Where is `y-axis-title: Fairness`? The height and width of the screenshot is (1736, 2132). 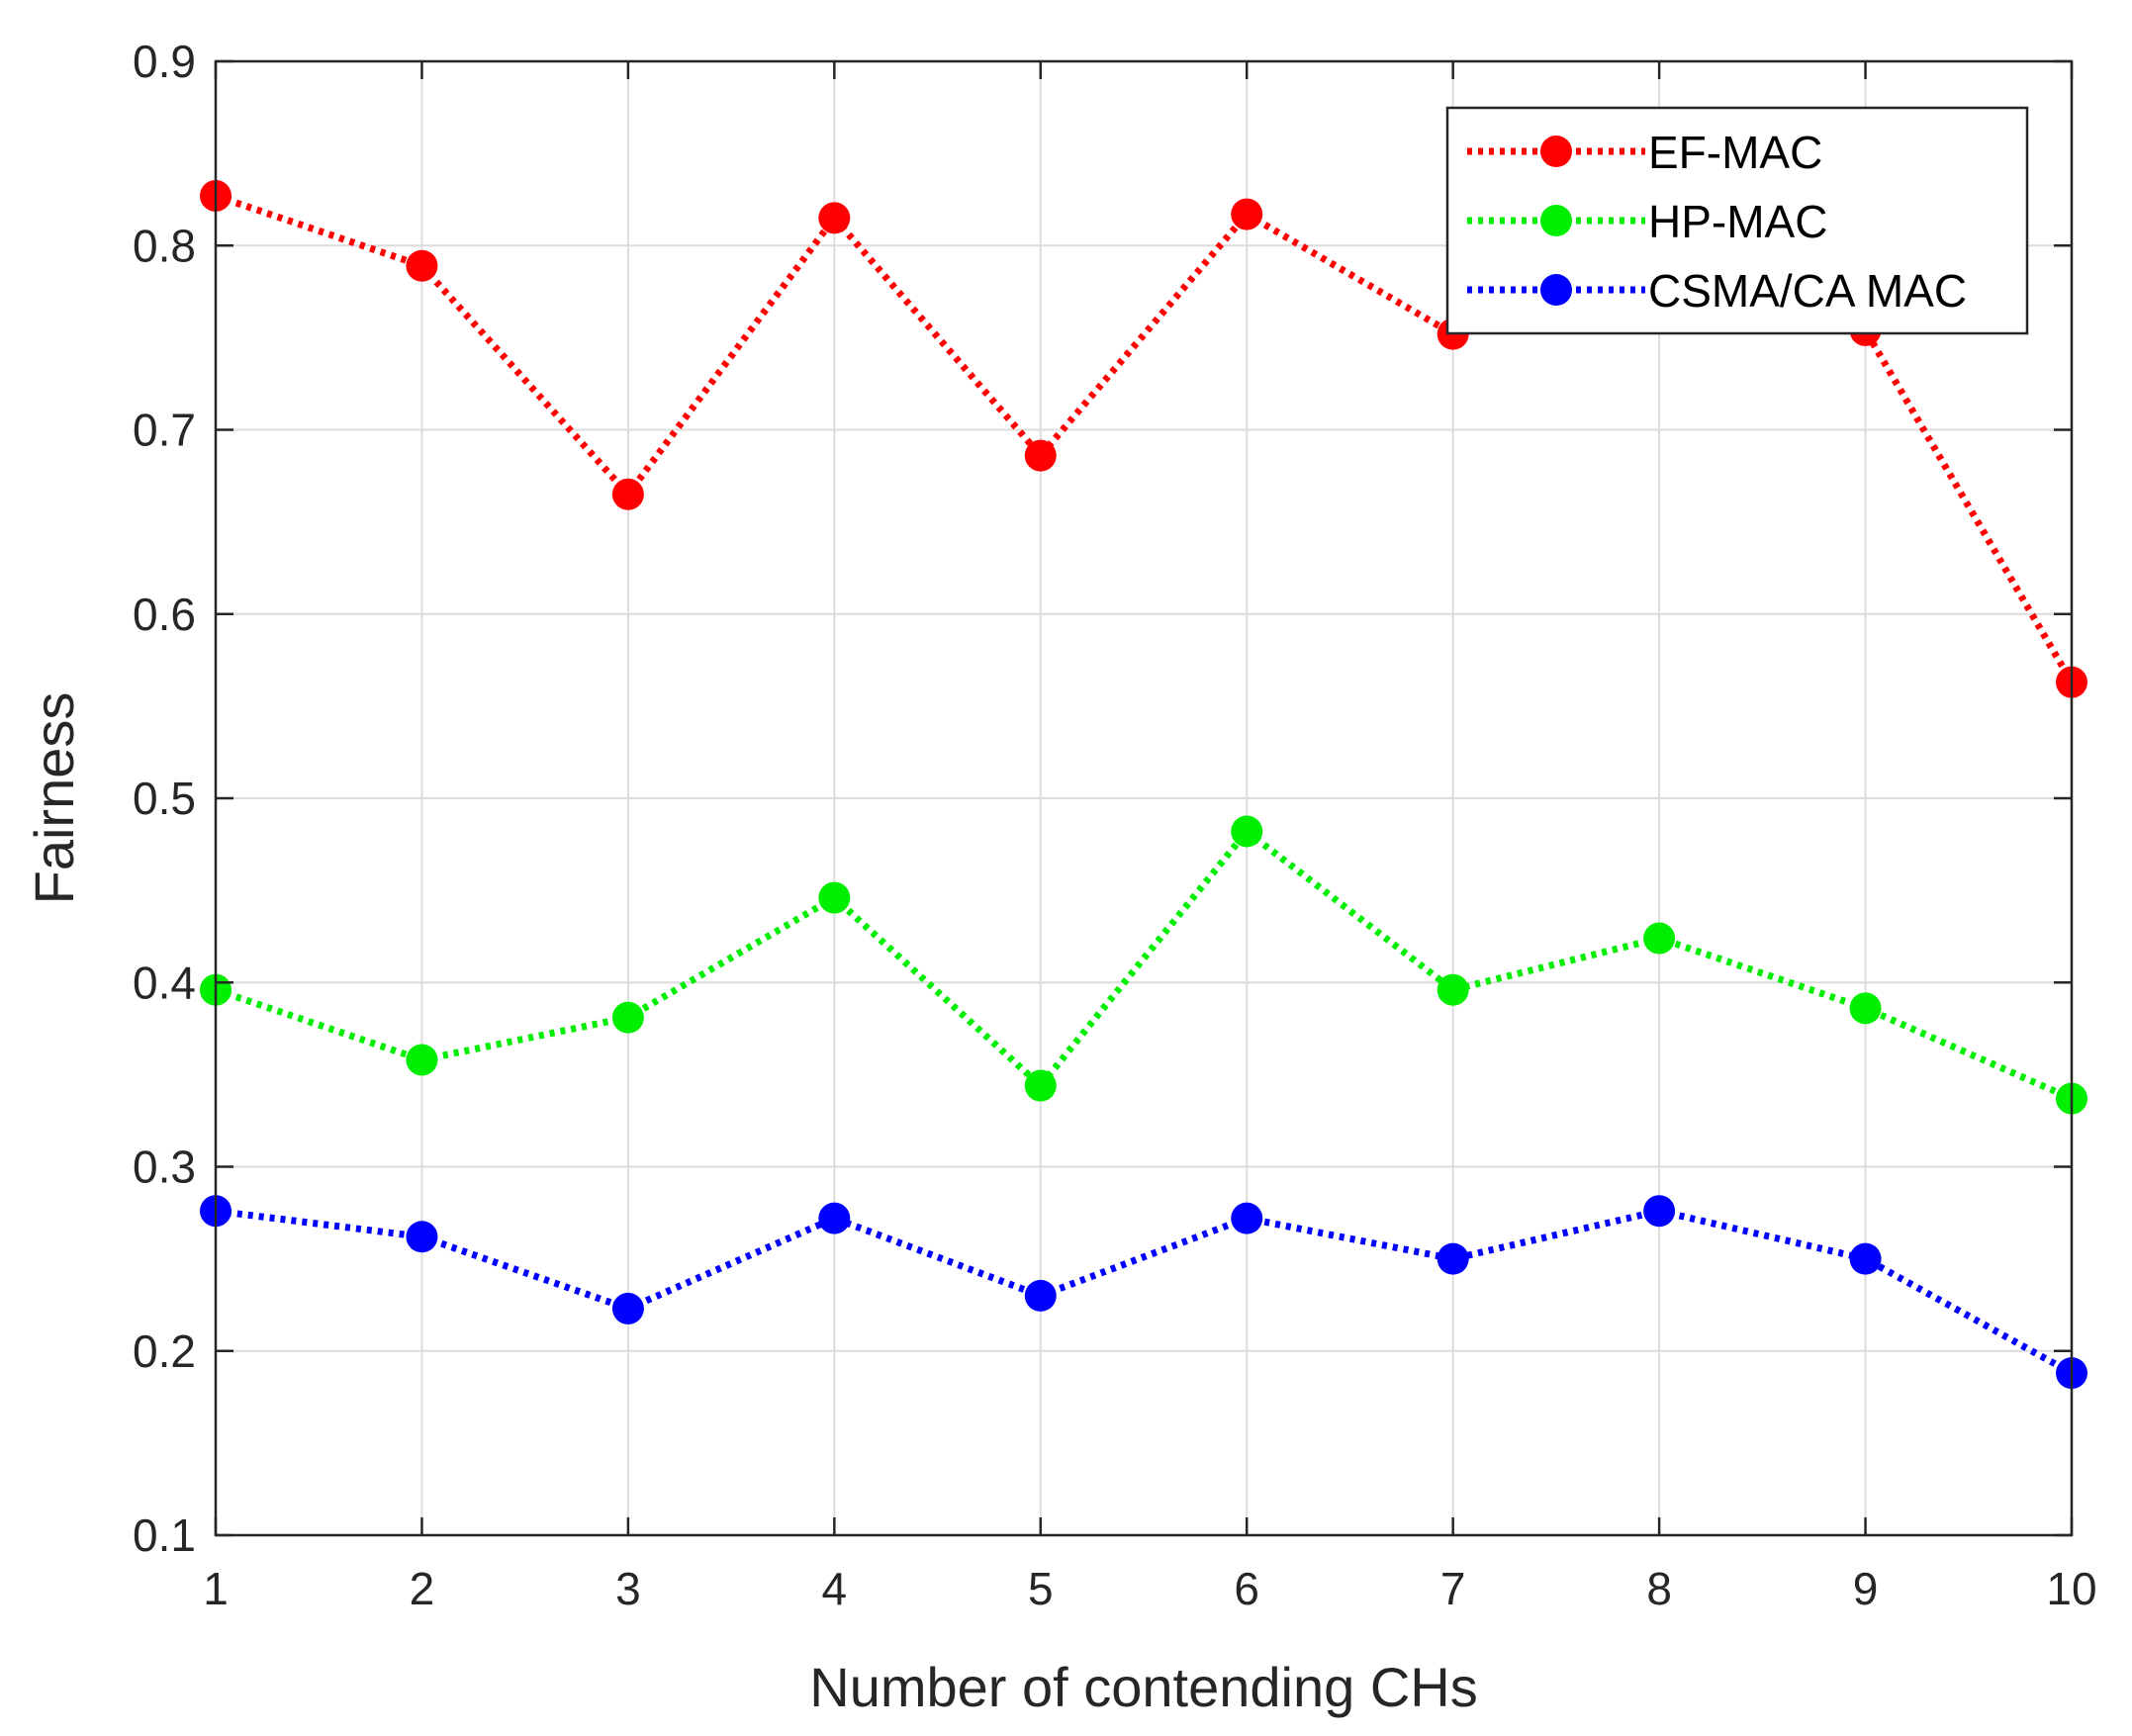 y-axis-title: Fairness is located at coordinates (54, 798).